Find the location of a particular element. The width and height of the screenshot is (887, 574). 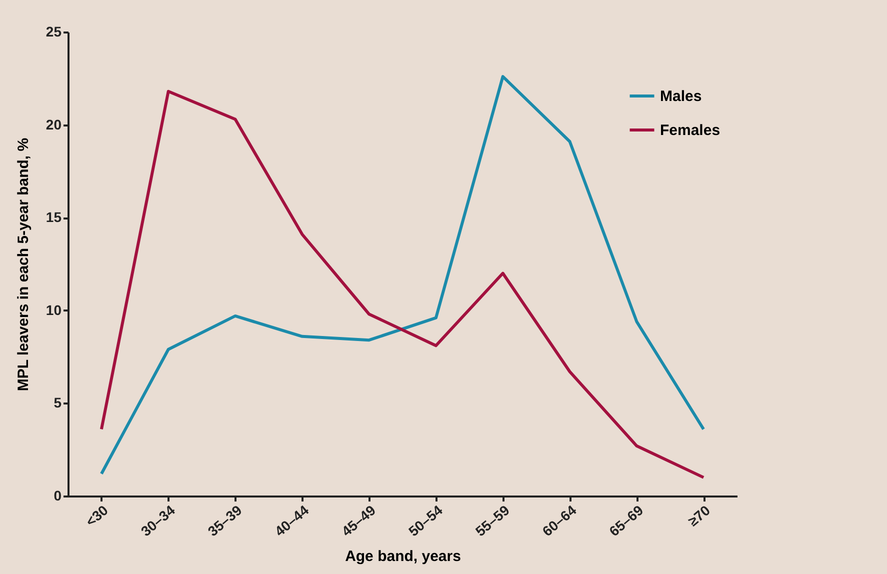

x-tick-label: <30 is located at coordinates (97, 516).